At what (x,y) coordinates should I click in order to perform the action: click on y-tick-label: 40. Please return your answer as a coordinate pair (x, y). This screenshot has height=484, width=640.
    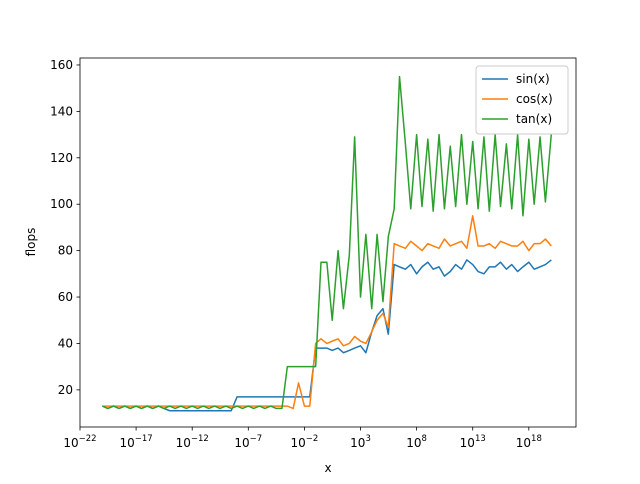
    Looking at the image, I should click on (65, 343).